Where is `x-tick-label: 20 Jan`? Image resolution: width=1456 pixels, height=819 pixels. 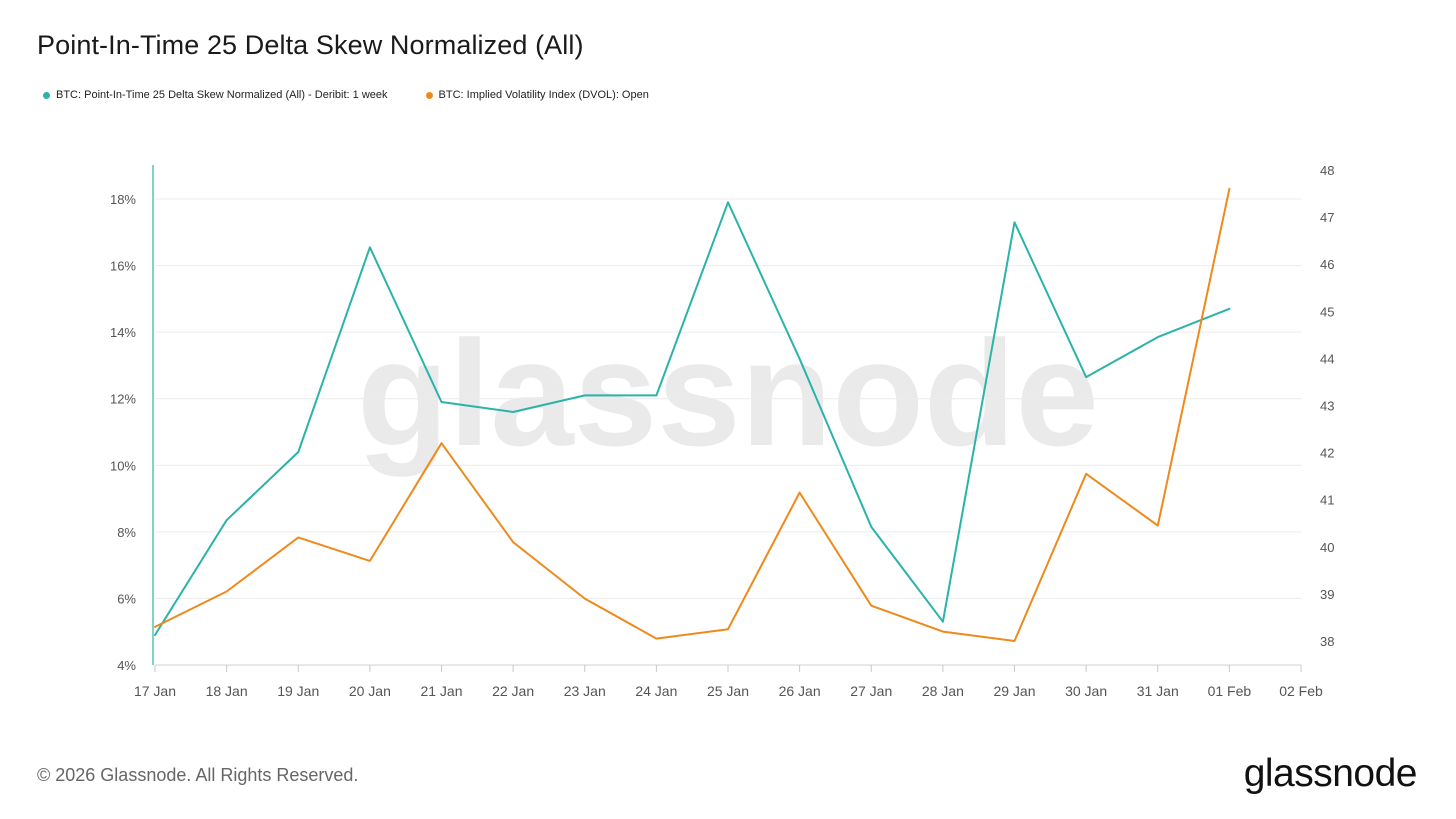
x-tick-label: 20 Jan is located at coordinates (370, 691).